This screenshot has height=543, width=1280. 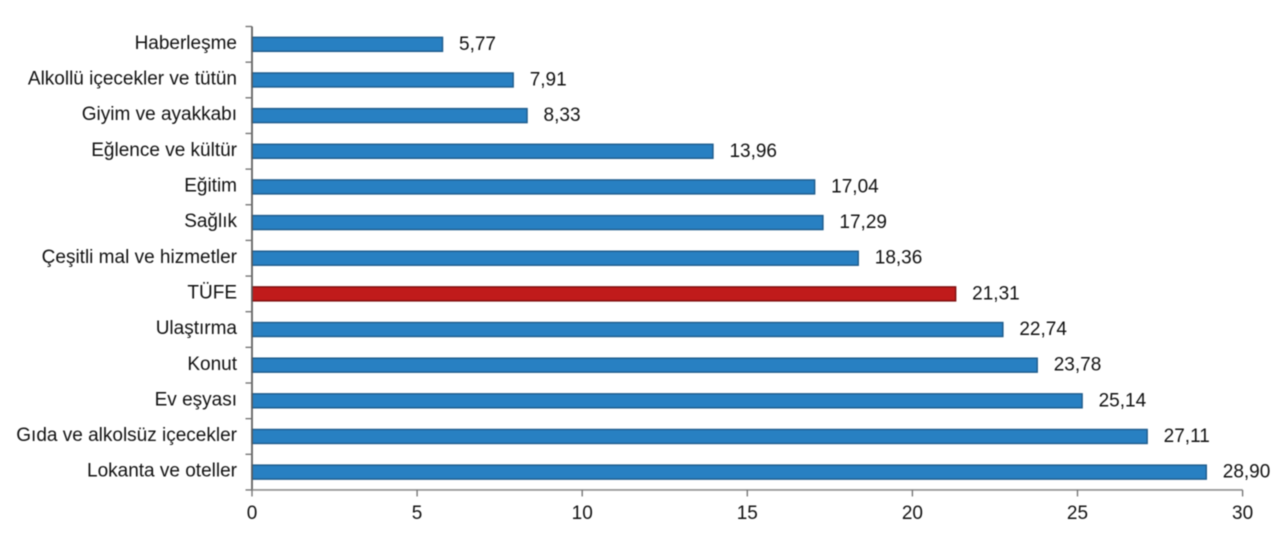 I want to click on svg-text: 18,36, so click(x=899, y=258).